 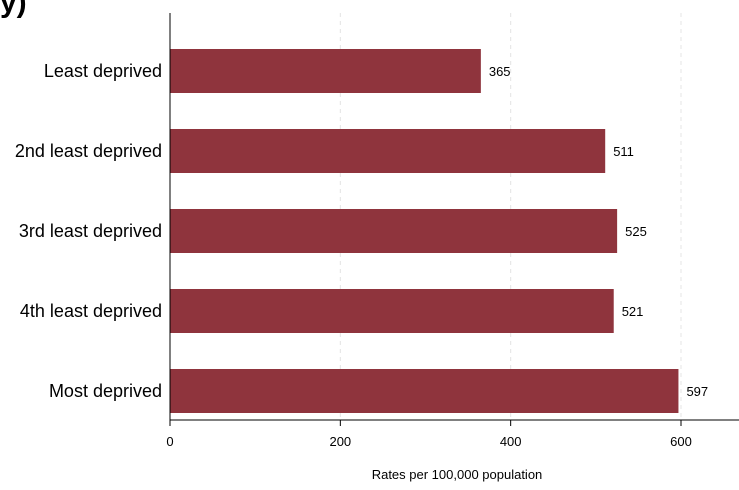 What do you see at coordinates (169, 441) in the screenshot?
I see `x-tick-label-0: 0` at bounding box center [169, 441].